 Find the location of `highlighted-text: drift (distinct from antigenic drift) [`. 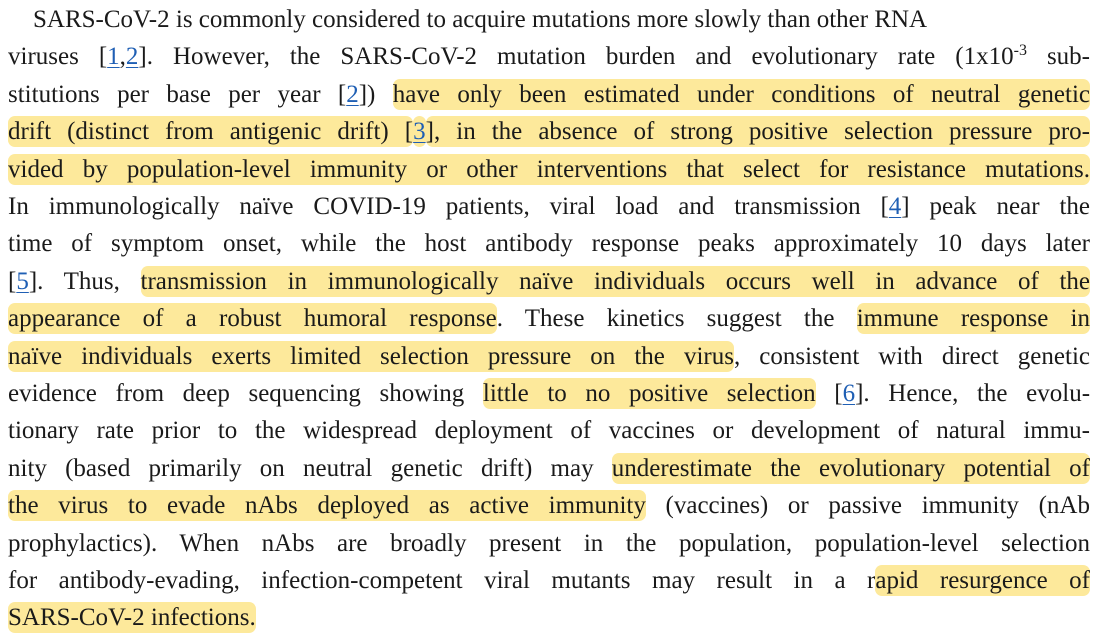

highlighted-text: drift (distinct from antigenic drift) [ is located at coordinates (211, 132).